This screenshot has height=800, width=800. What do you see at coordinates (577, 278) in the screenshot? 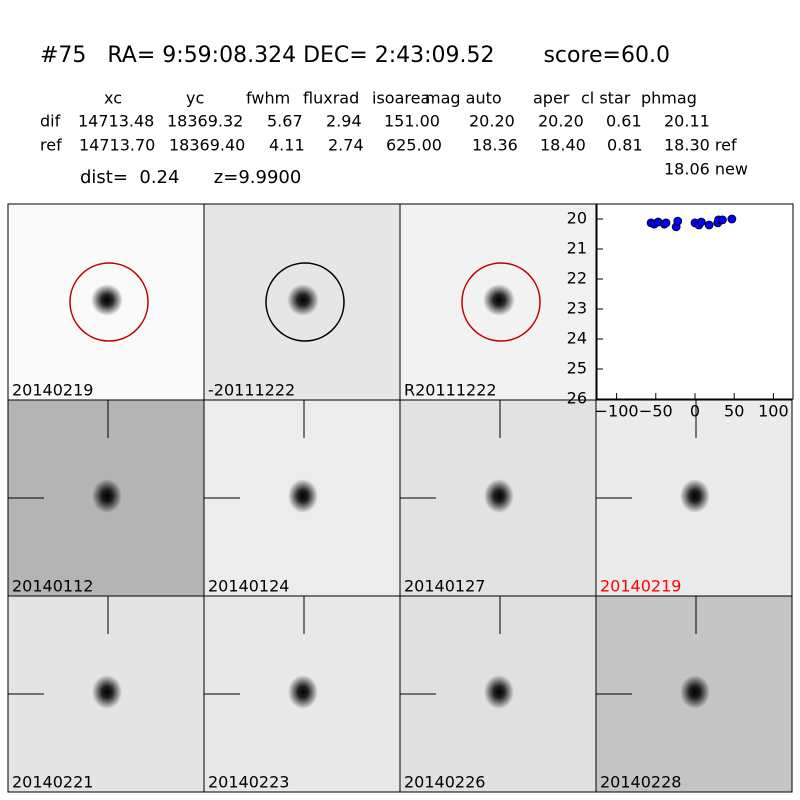
I see `y-tick-label: 22` at bounding box center [577, 278].